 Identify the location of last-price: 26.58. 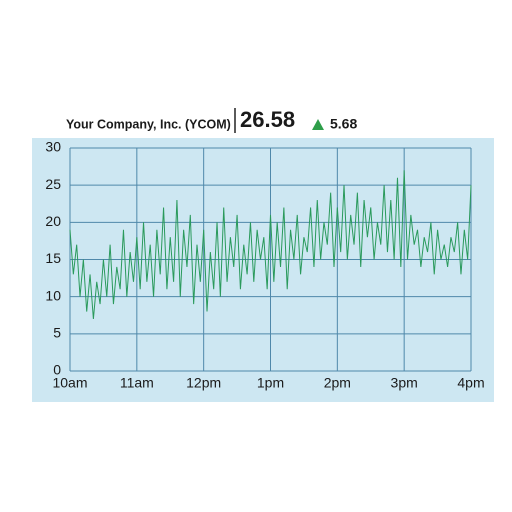
(267, 119).